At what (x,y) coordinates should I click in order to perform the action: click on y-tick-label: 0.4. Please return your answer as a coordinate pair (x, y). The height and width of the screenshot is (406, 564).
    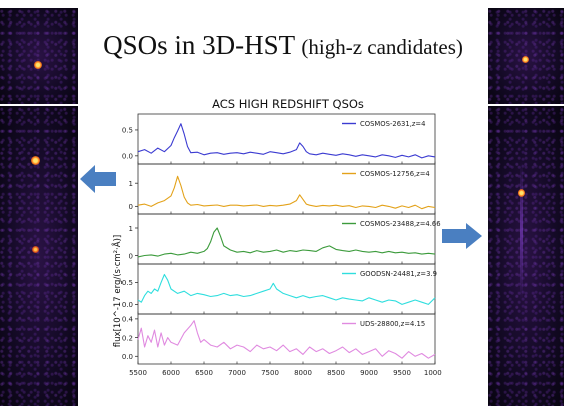
    Looking at the image, I should click on (128, 320).